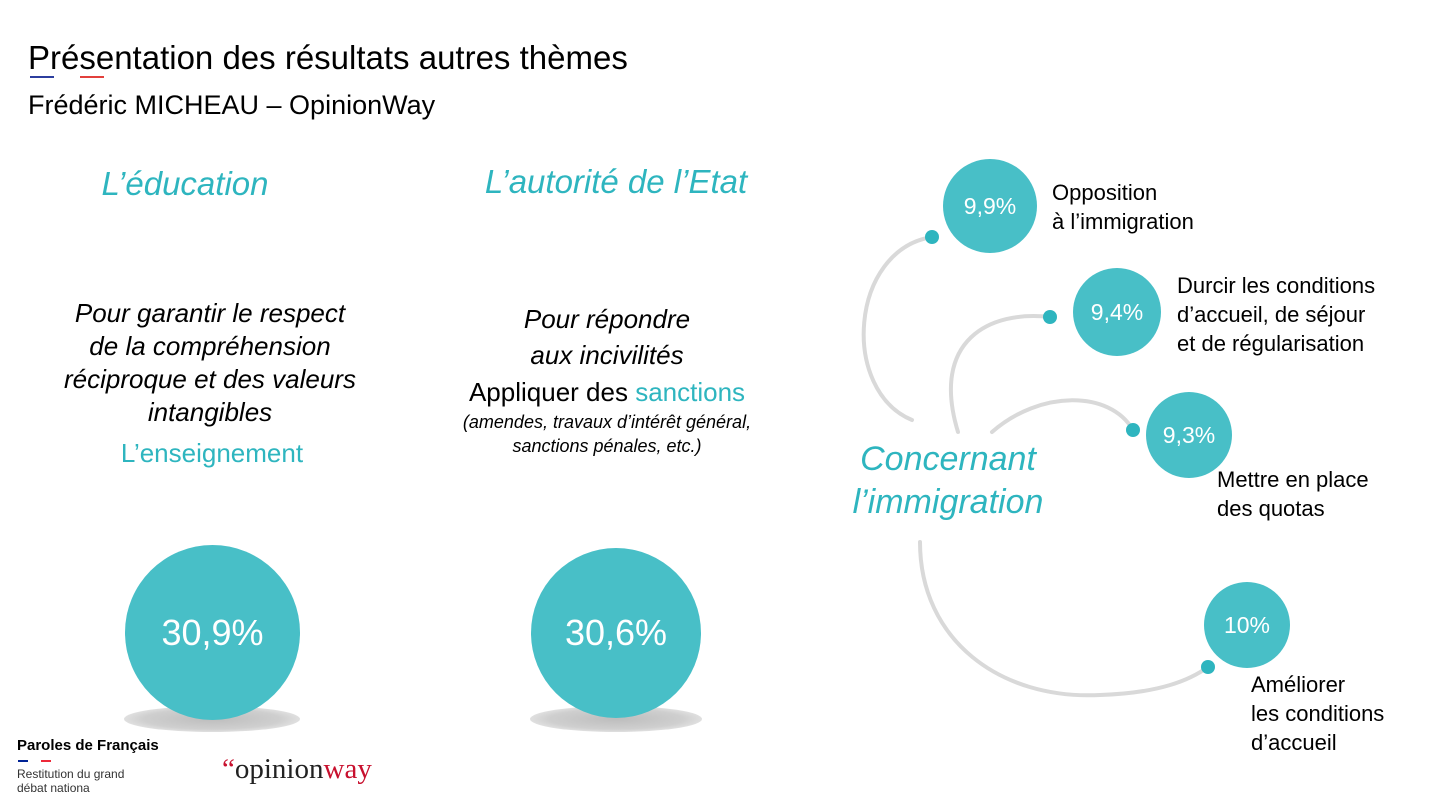 The image size is (1432, 805). I want to click on authority-note-line: sanctions pénales, etc.), so click(607, 446).